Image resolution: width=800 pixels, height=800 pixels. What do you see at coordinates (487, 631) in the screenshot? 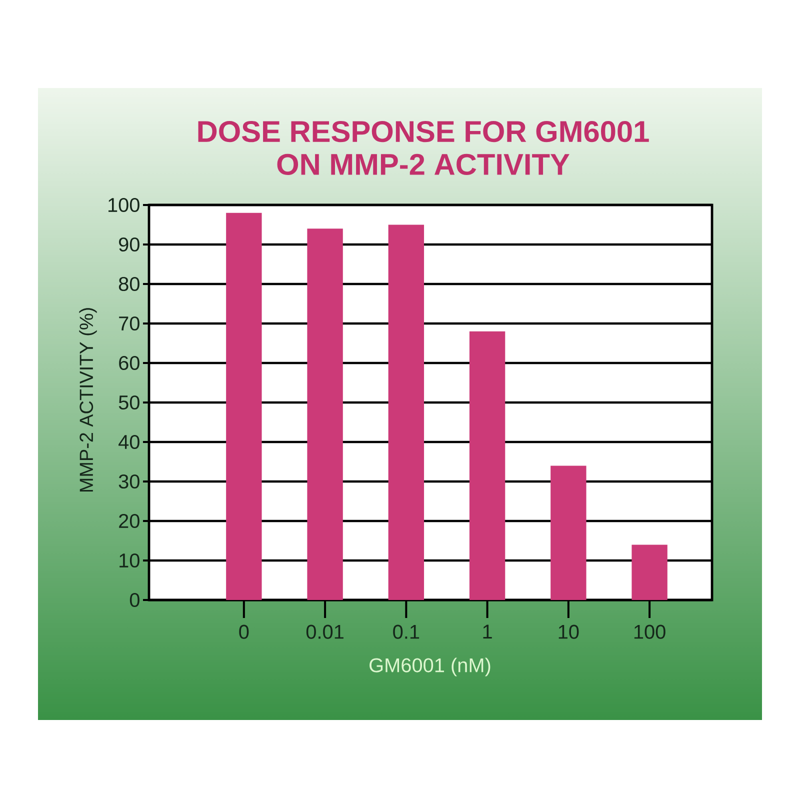
I see `x-tick-label: 1` at bounding box center [487, 631].